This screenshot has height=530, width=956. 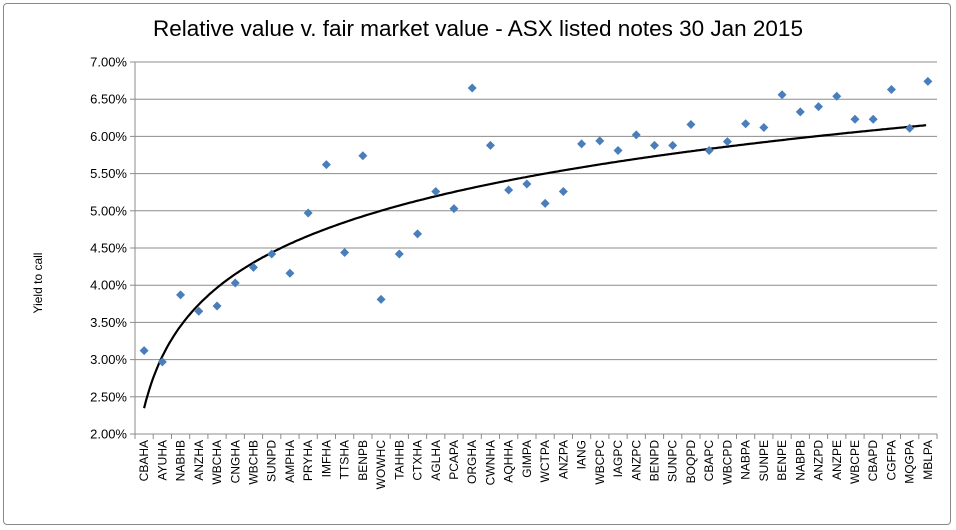 I want to click on x-tick-label: NABPA, so click(x=746, y=460).